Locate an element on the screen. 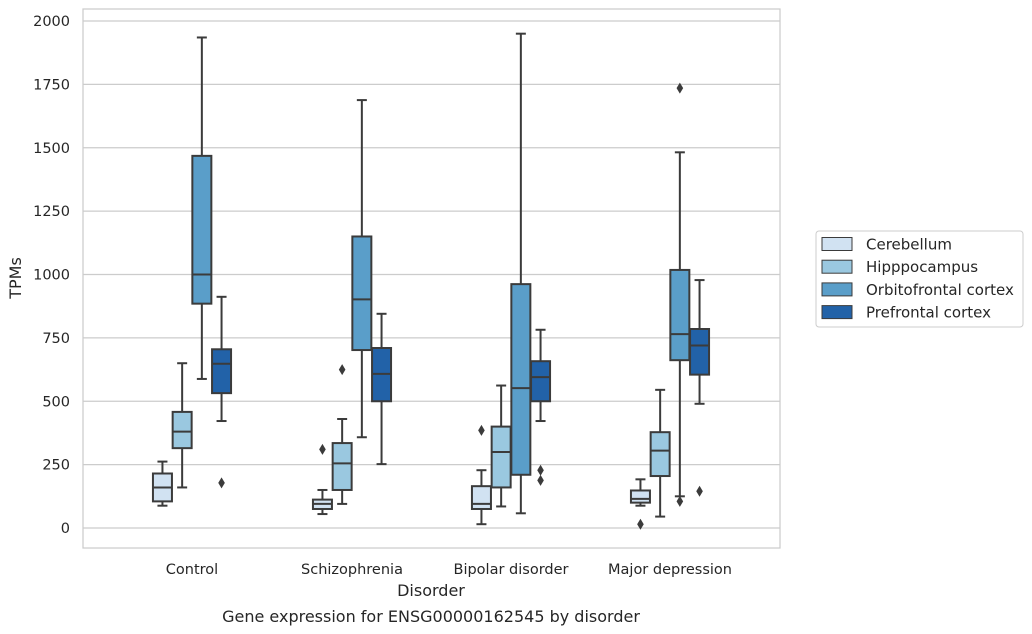 The height and width of the screenshot is (634, 1032). y-tick-label: 1750 is located at coordinates (51, 85).